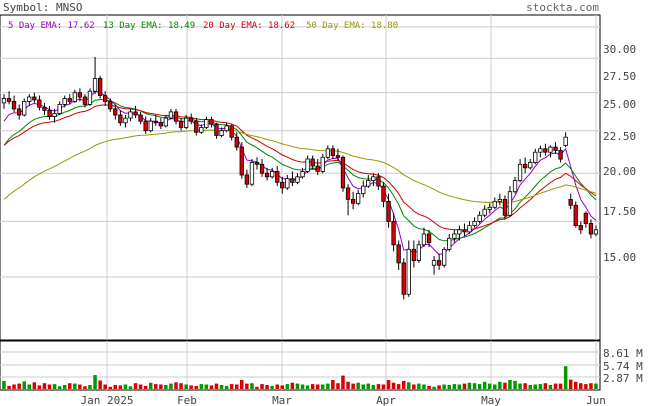 This screenshot has width=655, height=406. What do you see at coordinates (352, 26) in the screenshot?
I see `legend-ema50: 50 Day EMA: 18.80` at bounding box center [352, 26].